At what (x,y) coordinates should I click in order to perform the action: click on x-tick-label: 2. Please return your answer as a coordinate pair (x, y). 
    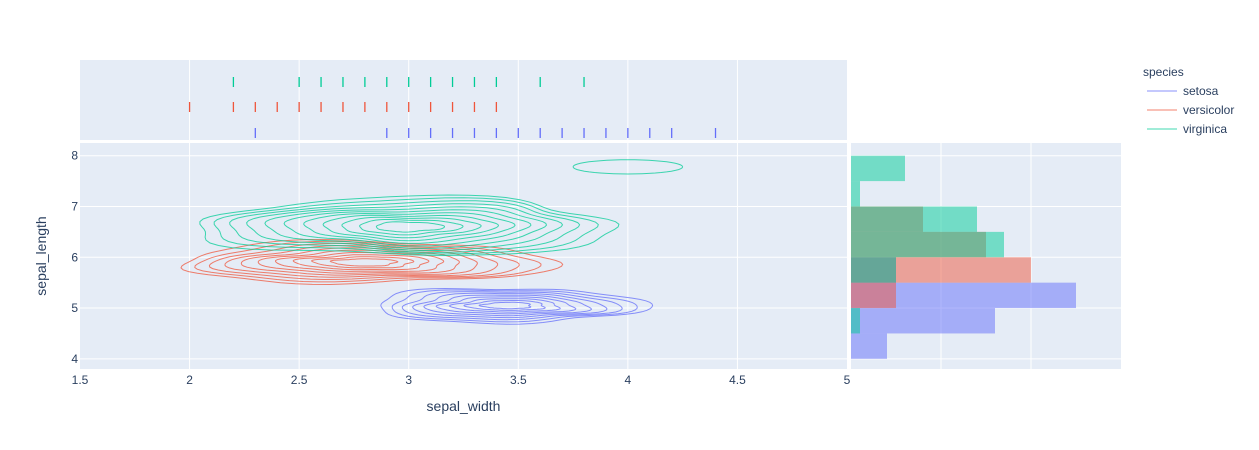
    Looking at the image, I should click on (189, 380).